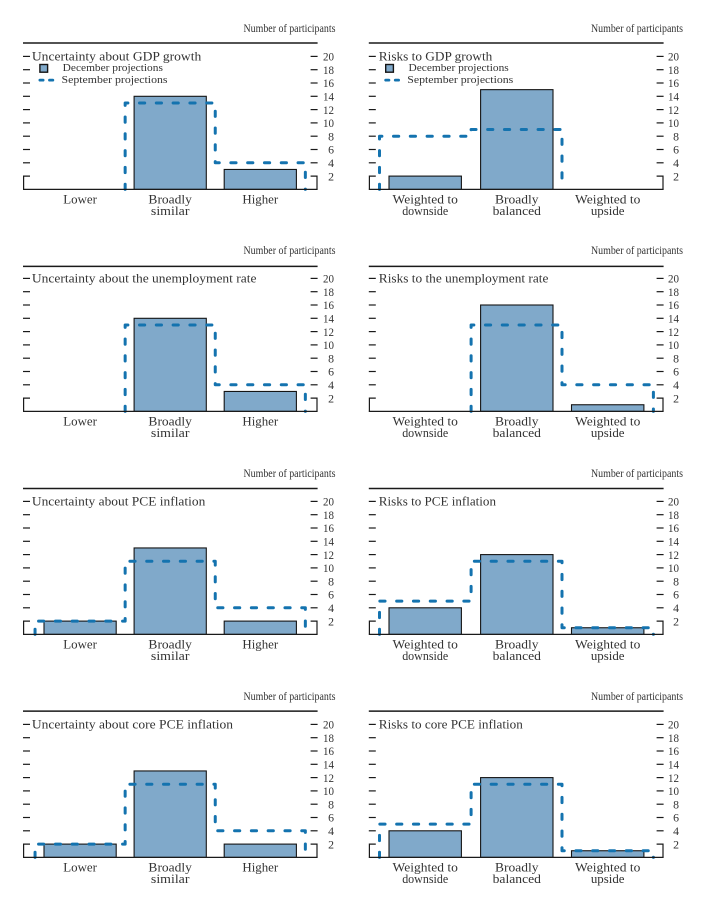 This screenshot has height=910, width=704. I want to click on svg-text: Risks to GDP growth, so click(436, 55).